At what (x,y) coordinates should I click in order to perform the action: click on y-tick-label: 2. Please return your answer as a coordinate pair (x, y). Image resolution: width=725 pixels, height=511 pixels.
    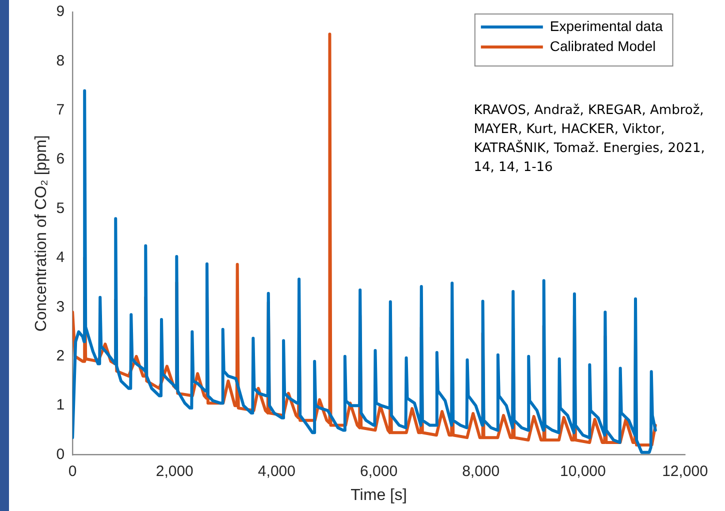
    Looking at the image, I should click on (60, 356).